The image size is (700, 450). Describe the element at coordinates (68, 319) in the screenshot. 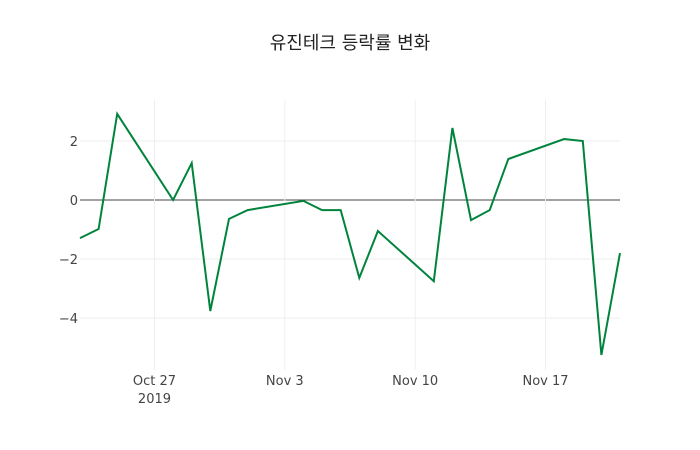

I see `y-tick-label: −4` at that location.